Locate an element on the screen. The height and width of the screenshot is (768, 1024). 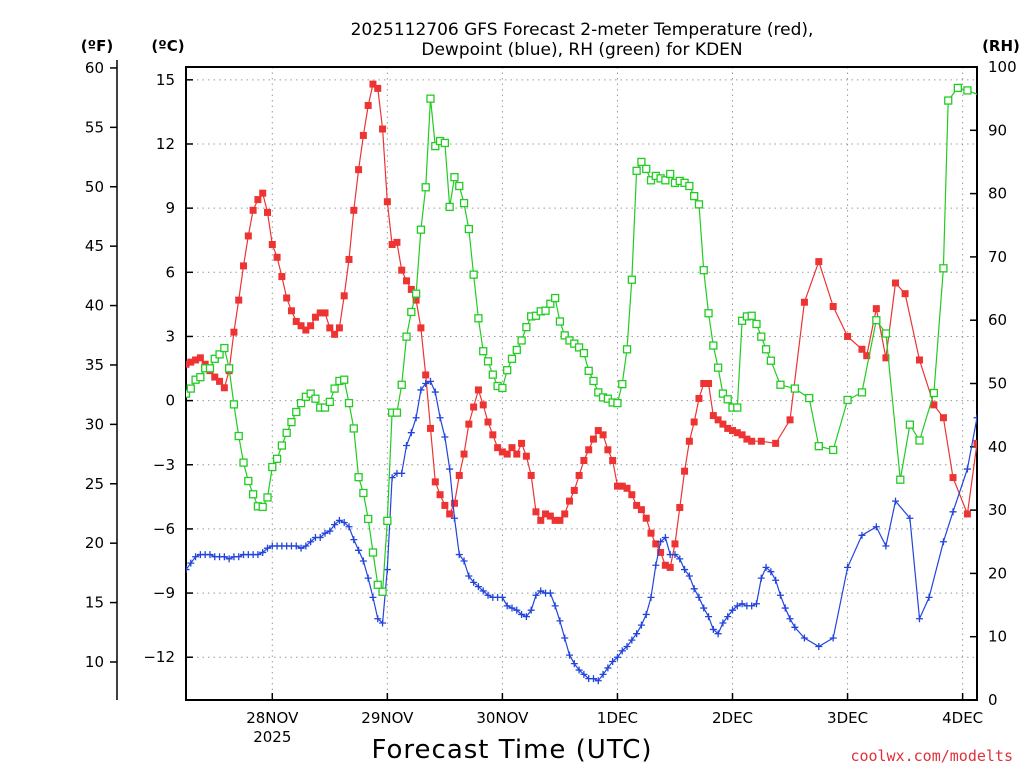
celsius-tick-label: −12 is located at coordinates (159, 657).